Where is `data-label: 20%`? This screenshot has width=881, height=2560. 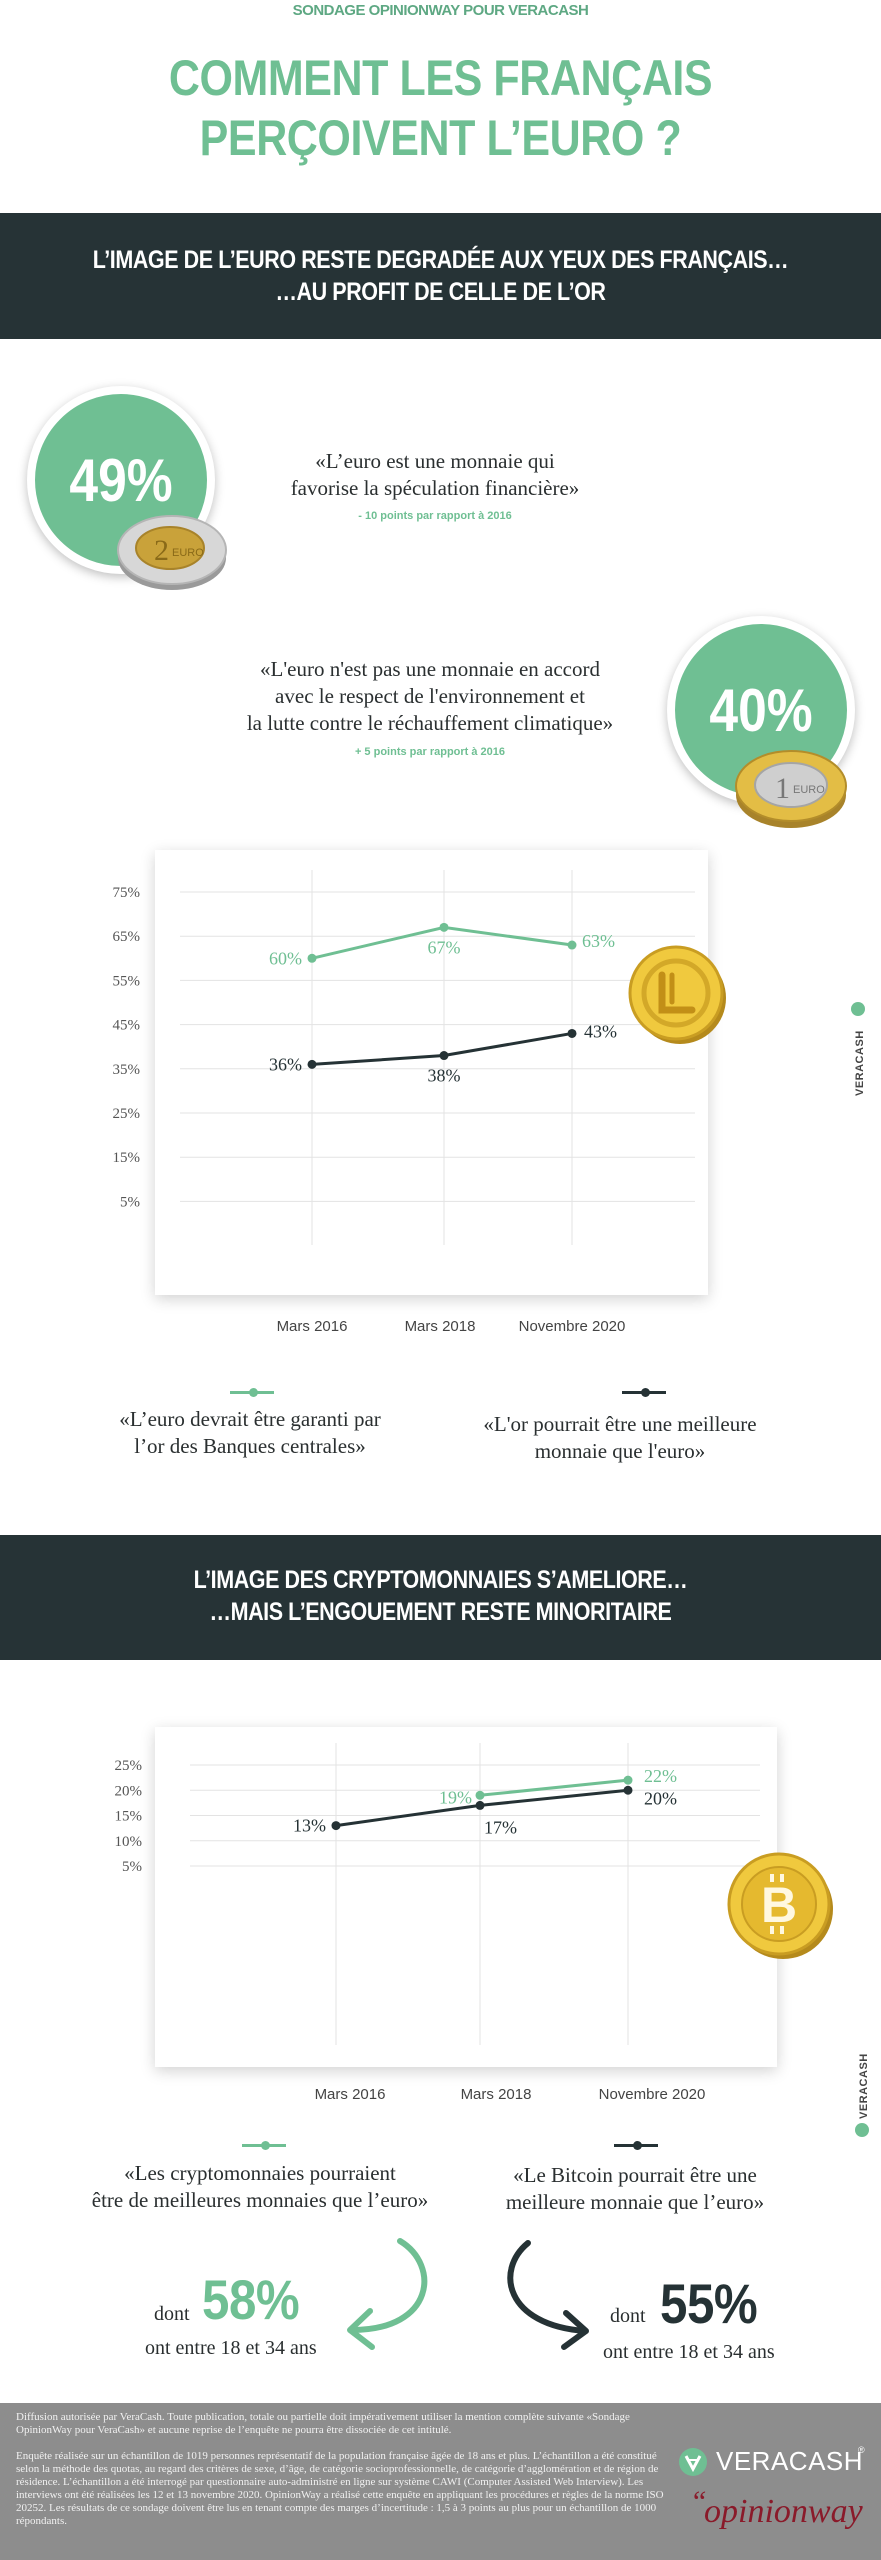
data-label: 20% is located at coordinates (660, 1798).